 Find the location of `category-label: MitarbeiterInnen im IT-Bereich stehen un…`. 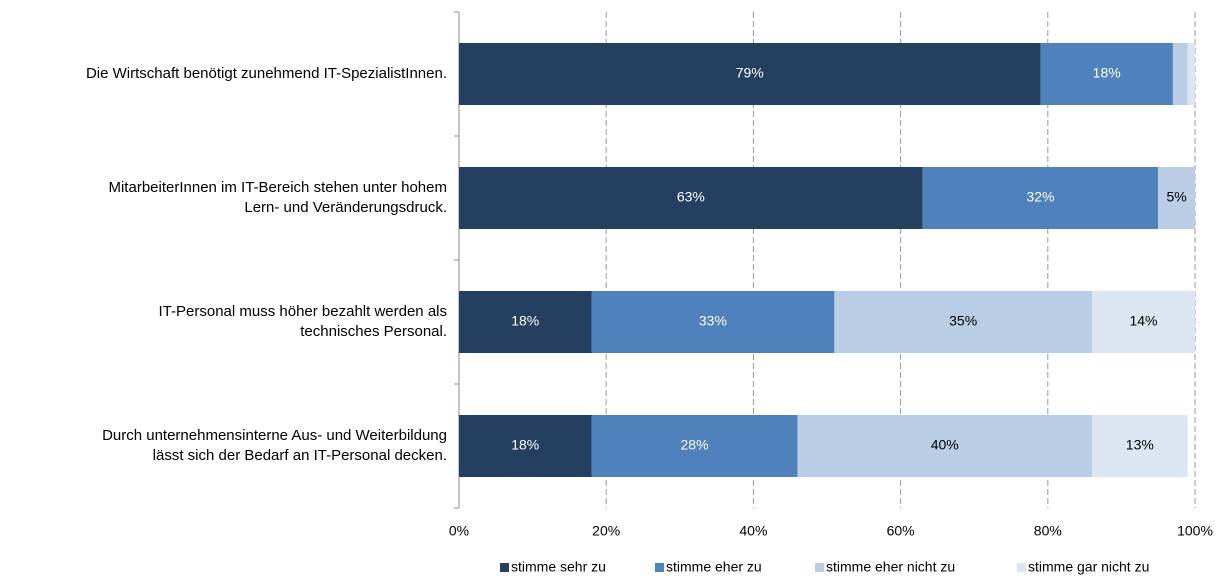

category-label: MitarbeiterInnen im IT-Bereich stehen un… is located at coordinates (277, 197).